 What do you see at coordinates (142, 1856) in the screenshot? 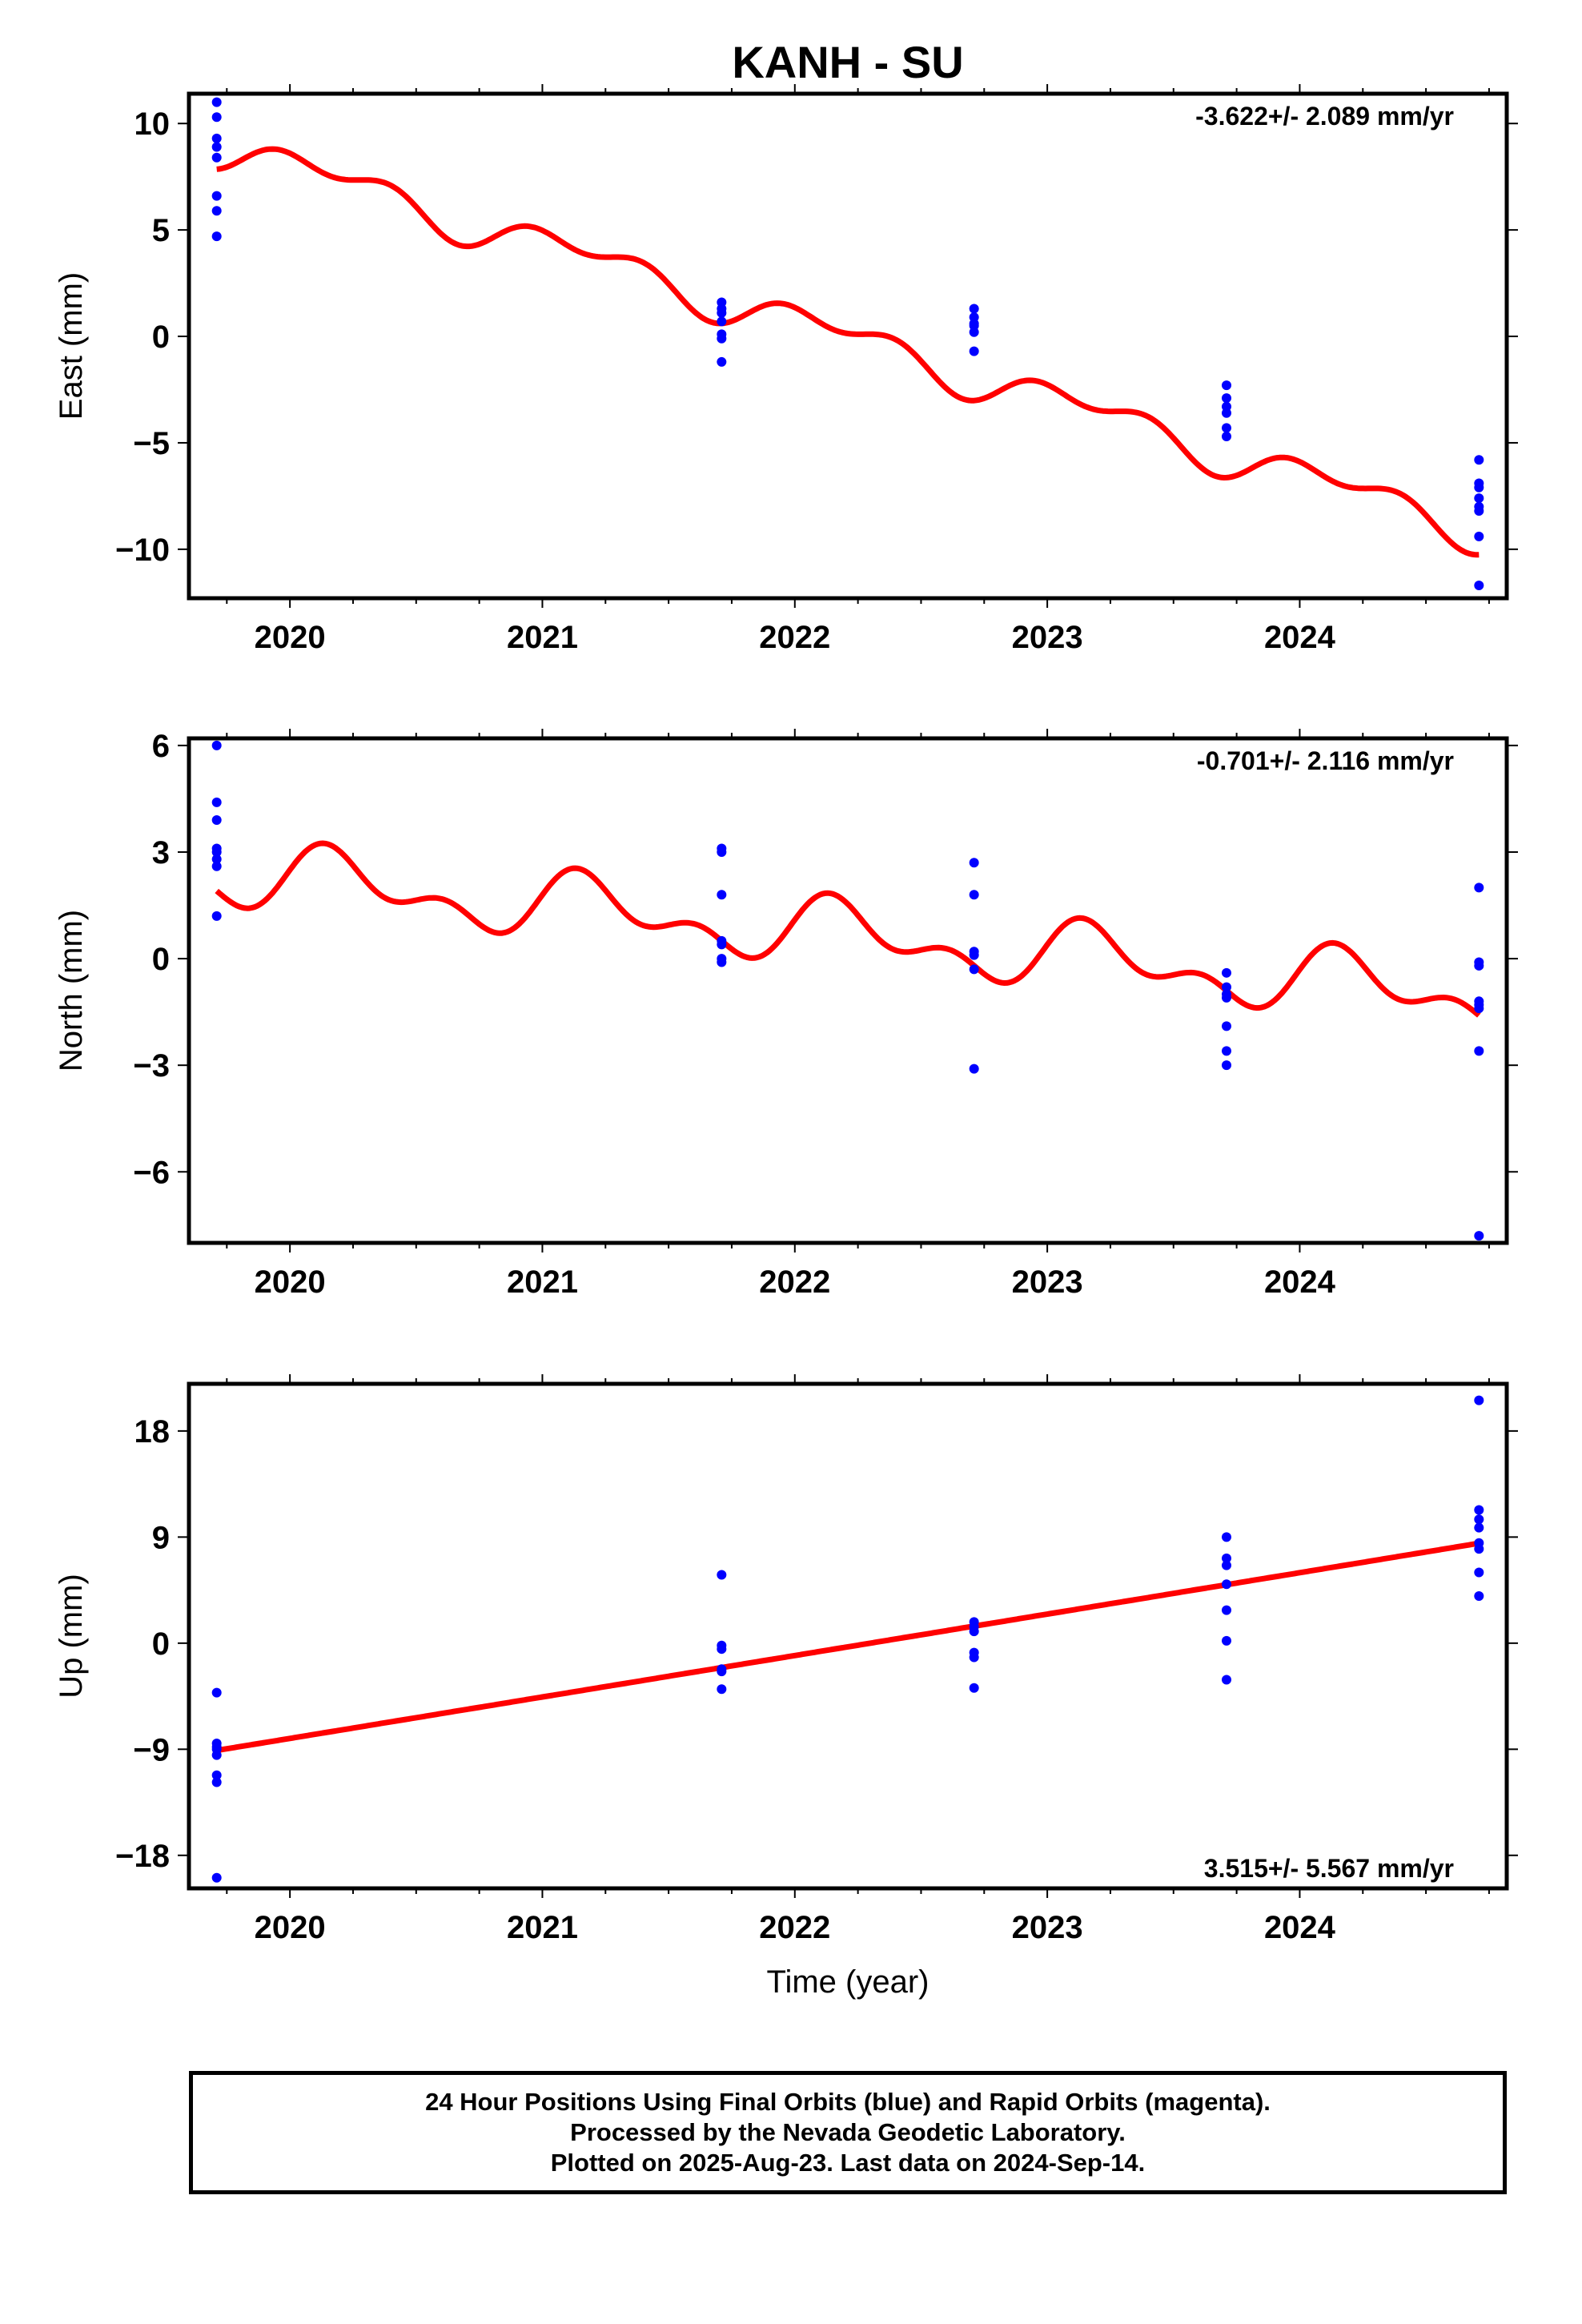
I see `up-y-tick-label: −18` at bounding box center [142, 1856].